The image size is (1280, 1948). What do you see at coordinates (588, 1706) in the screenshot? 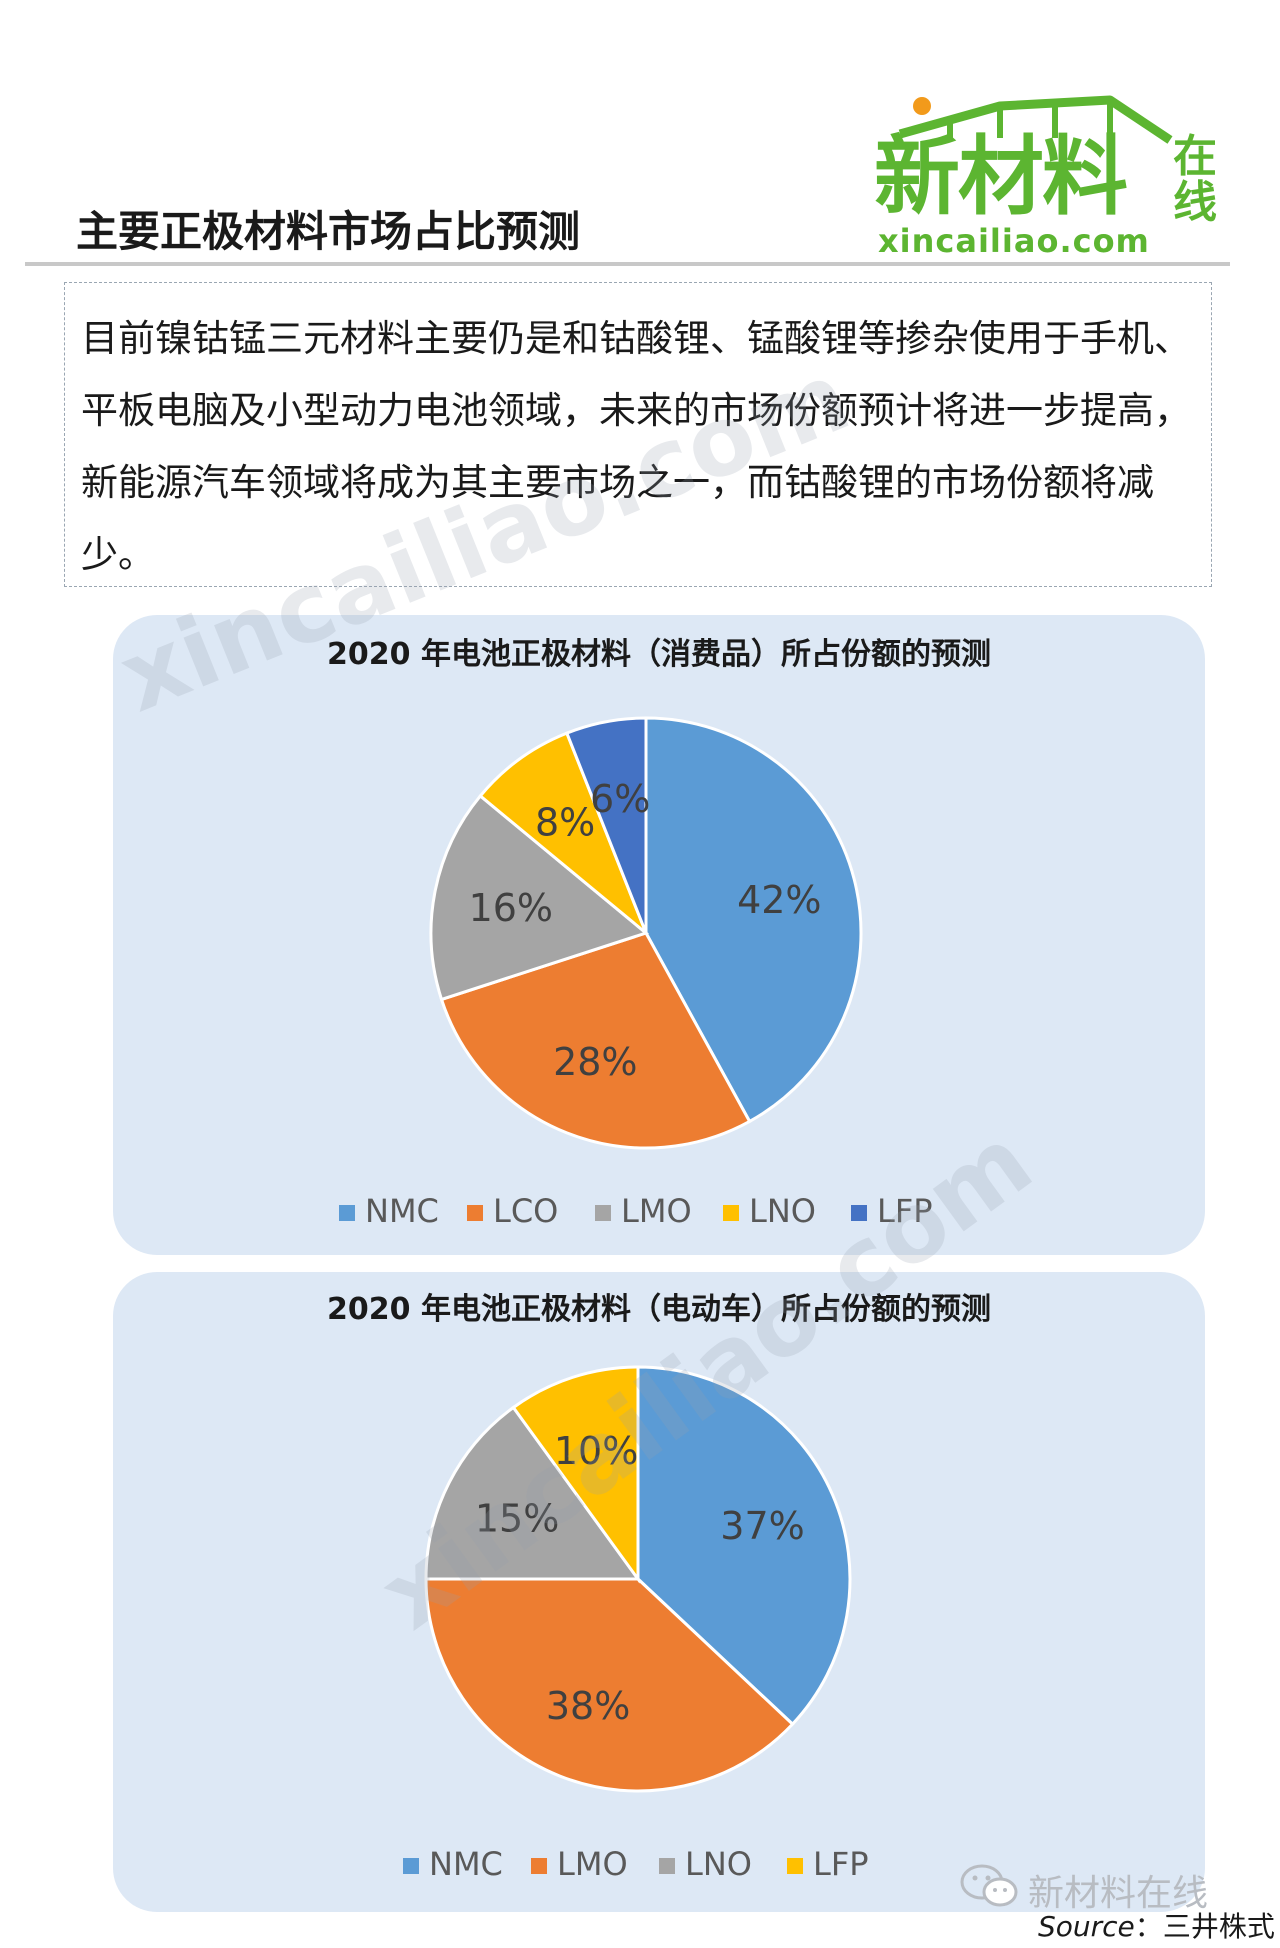
I see `ev-label-lmo: 38%` at bounding box center [588, 1706].